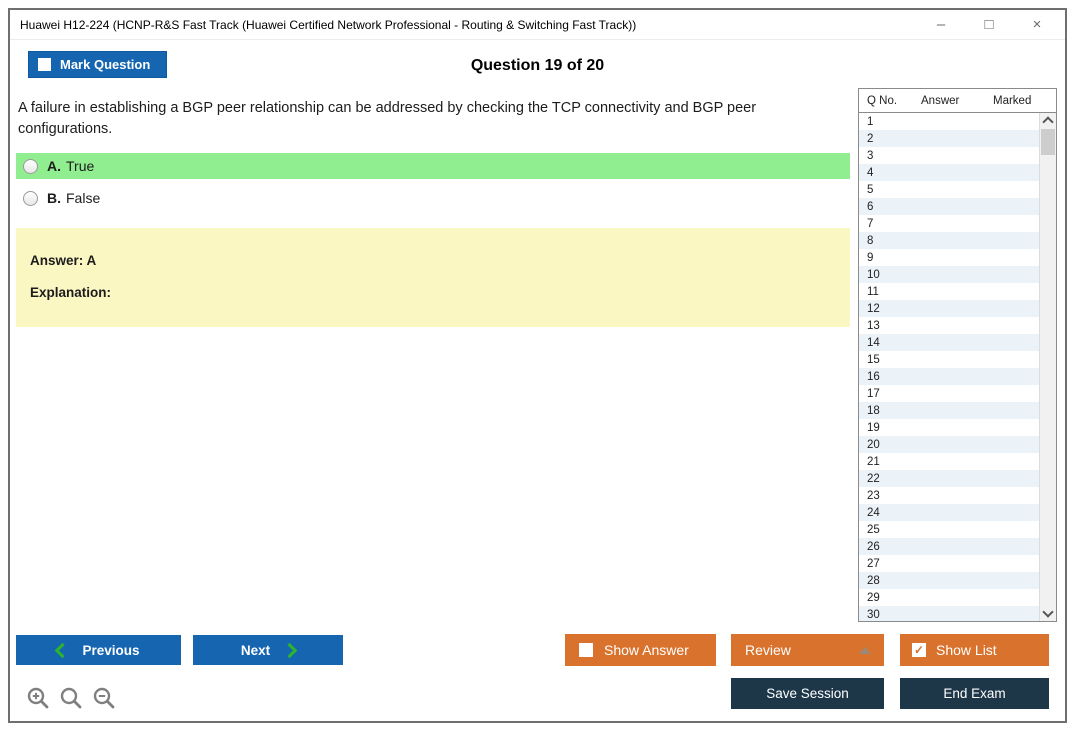 The height and width of the screenshot is (735, 1075). What do you see at coordinates (870, 172) in the screenshot?
I see `row-qno: 4` at bounding box center [870, 172].